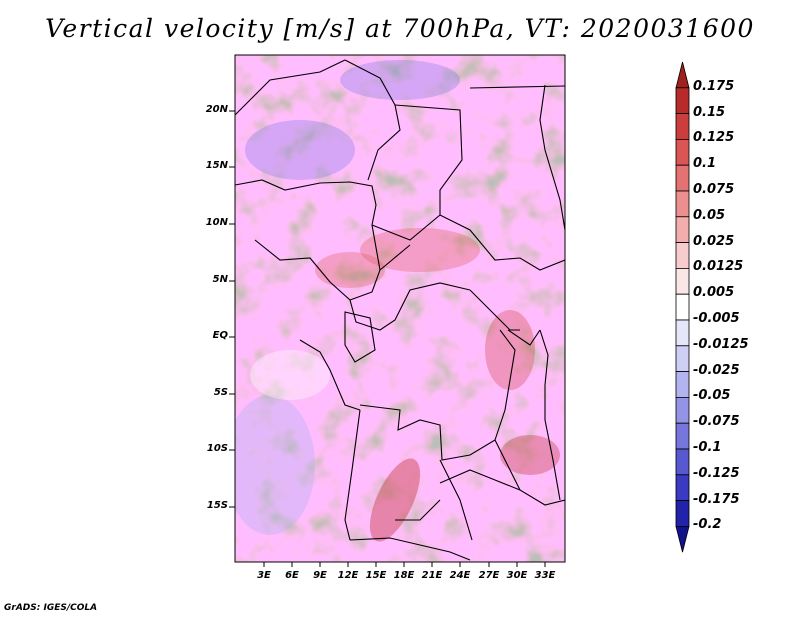 The height and width of the screenshot is (618, 800). What do you see at coordinates (432, 575) in the screenshot?
I see `lon-label-21e: 21E` at bounding box center [432, 575].